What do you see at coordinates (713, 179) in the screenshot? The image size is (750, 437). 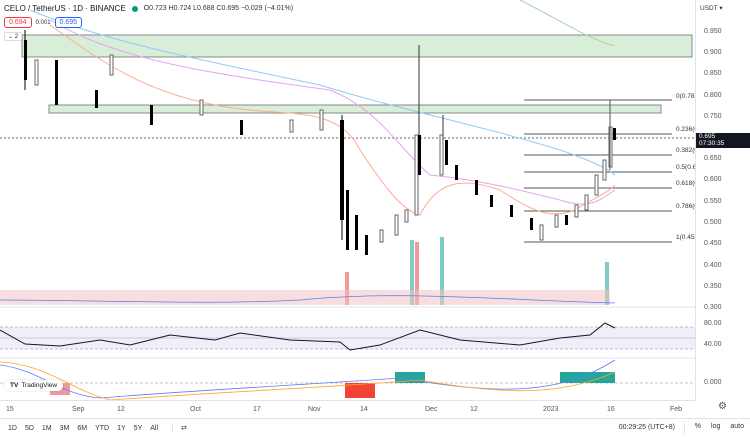 I see `price-tick: 0.600` at bounding box center [713, 179].